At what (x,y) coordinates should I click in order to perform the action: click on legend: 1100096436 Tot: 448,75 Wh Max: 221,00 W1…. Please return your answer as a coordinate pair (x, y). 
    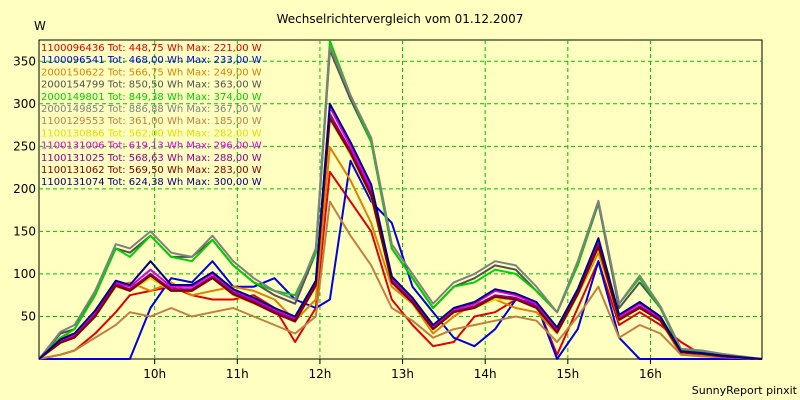
    Looking at the image, I should click on (151, 115).